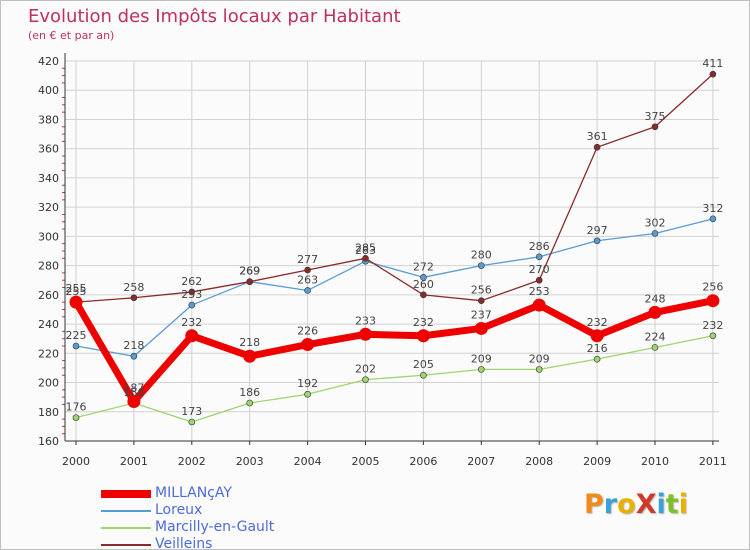 Image resolution: width=750 pixels, height=550 pixels. Describe the element at coordinates (214, 16) in the screenshot. I see `chart-title: Evolution des Impôts locaux par Habitant` at that location.